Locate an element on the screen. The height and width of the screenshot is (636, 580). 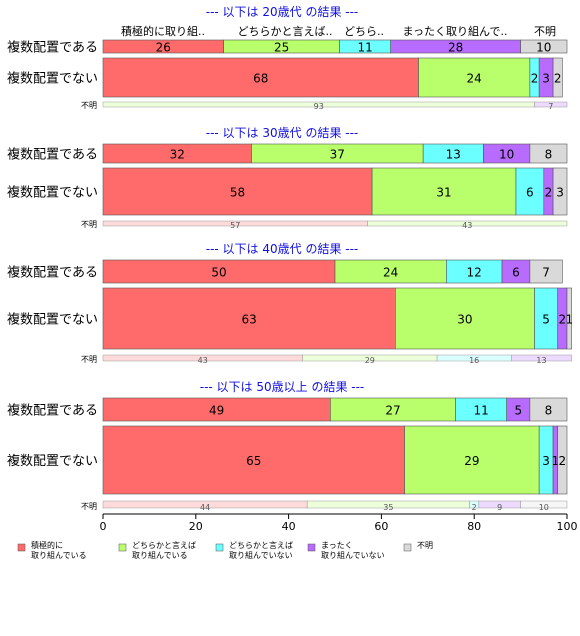
data-label: 27 is located at coordinates (392, 411).